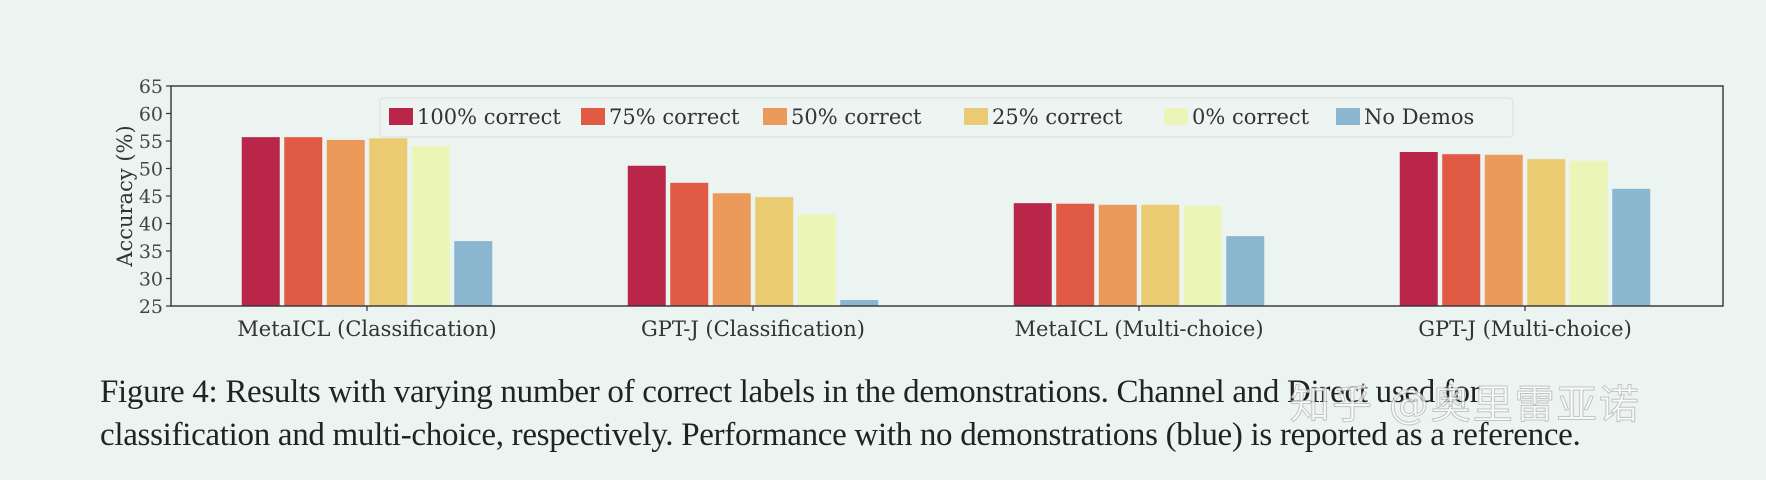  Describe the element at coordinates (366, 329) in the screenshot. I see `x-tick-label: MetaICL (Classification)` at that location.